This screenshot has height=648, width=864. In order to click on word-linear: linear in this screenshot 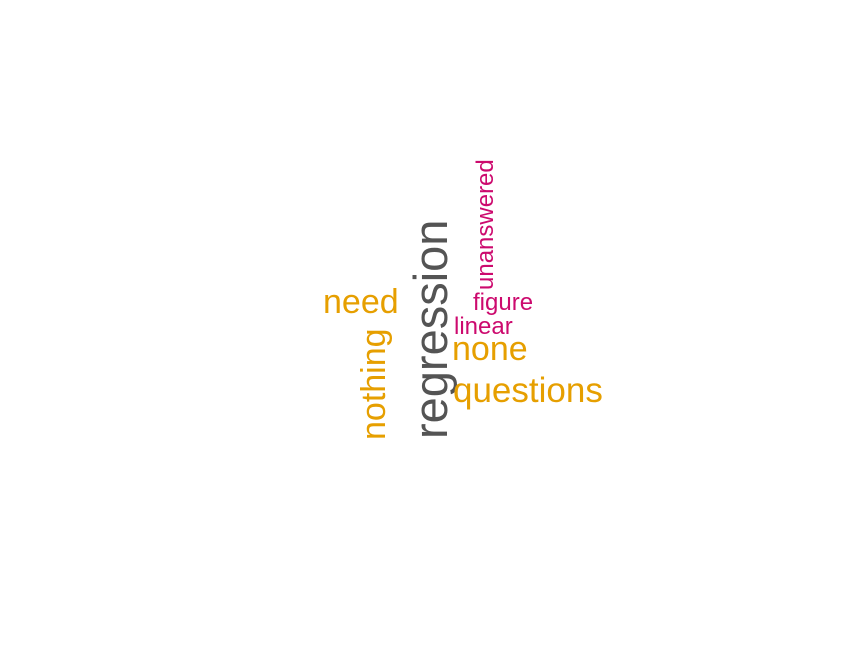, I will do `click(483, 326)`.